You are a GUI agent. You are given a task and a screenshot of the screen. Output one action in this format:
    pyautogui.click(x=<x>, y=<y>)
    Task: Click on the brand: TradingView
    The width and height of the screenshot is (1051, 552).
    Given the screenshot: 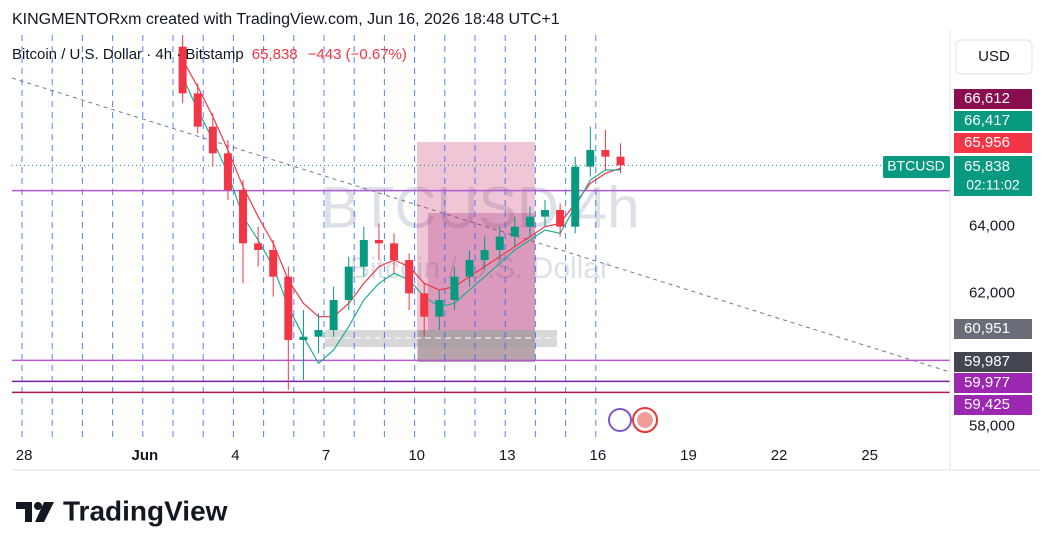 What is the action you would take?
    pyautogui.click(x=145, y=510)
    